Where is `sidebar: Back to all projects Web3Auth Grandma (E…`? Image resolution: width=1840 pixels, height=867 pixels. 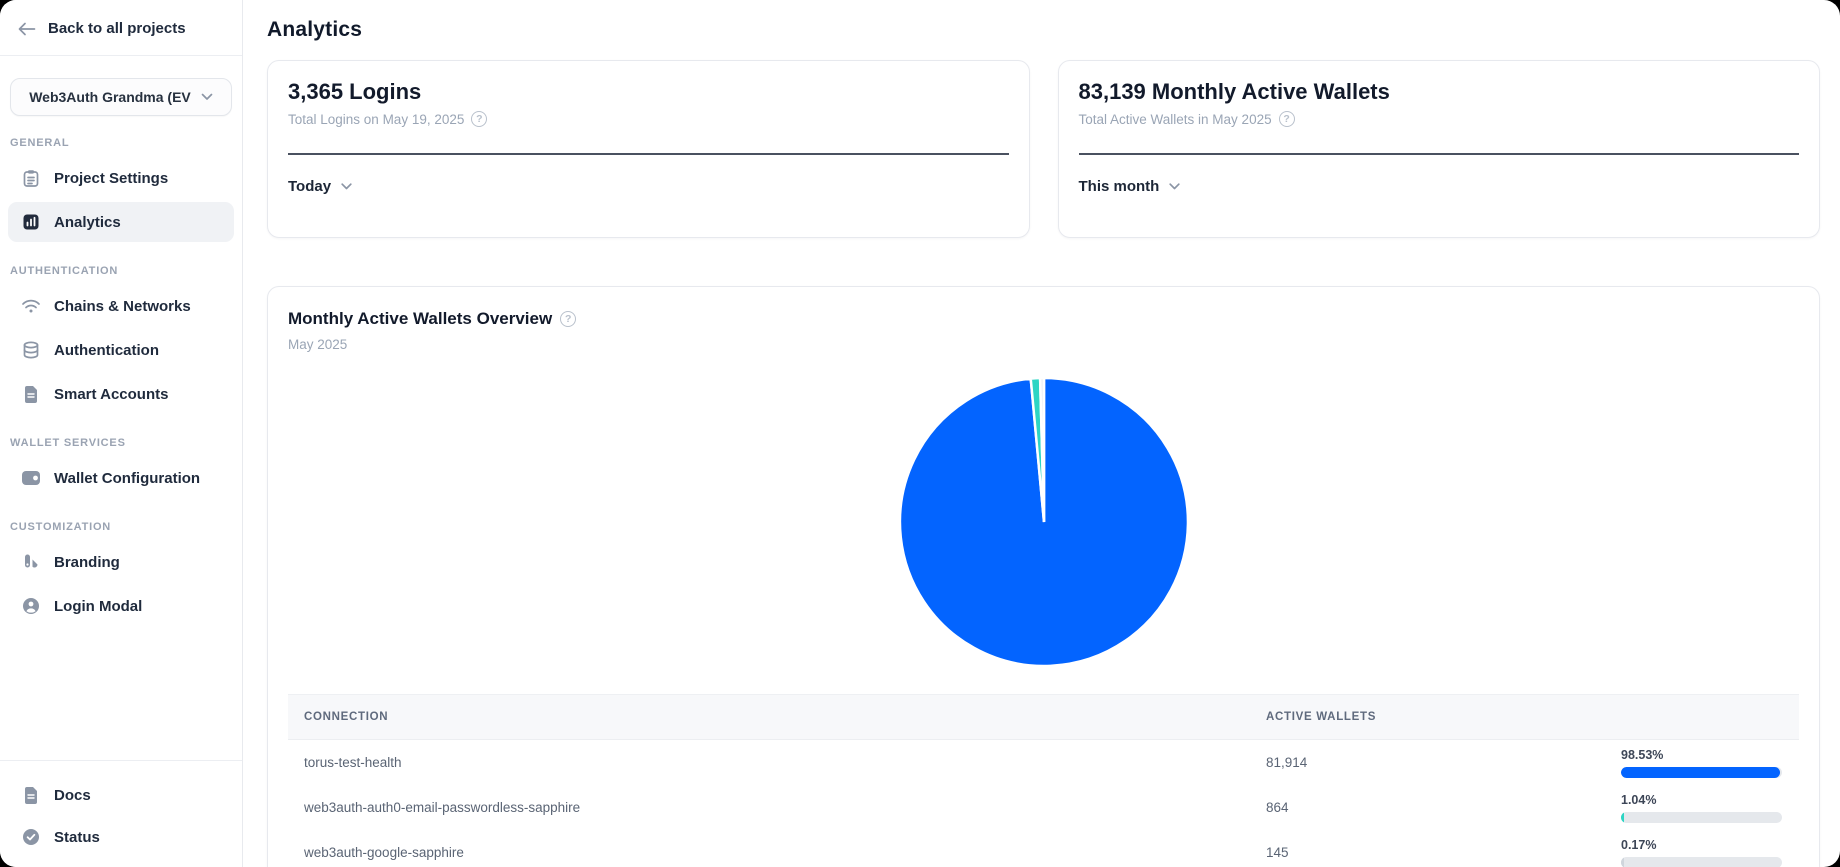 sidebar: Back to all projects Web3Auth Grandma (E… is located at coordinates (121, 433).